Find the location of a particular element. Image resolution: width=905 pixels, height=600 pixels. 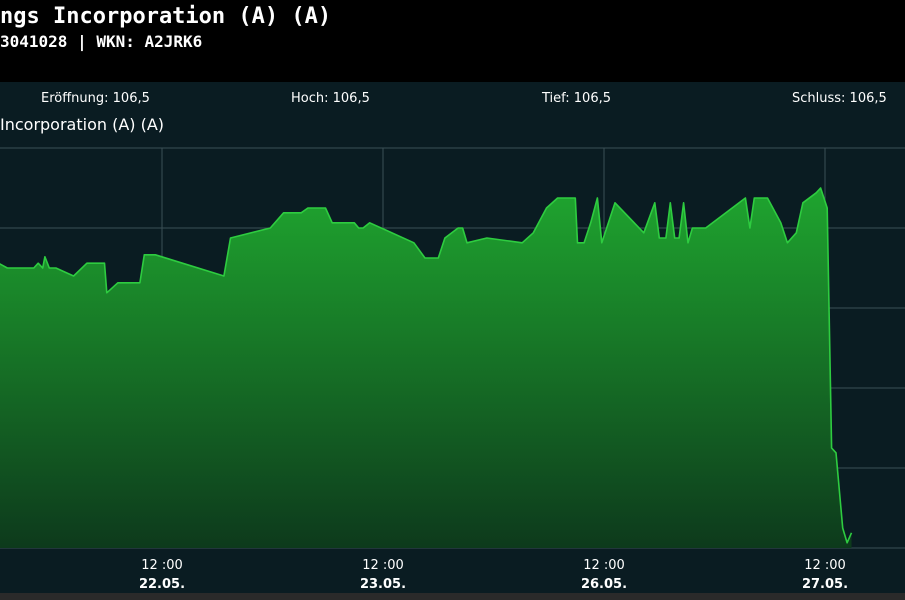

security-identifiers: 3041028 | WKN: A2JRK6 is located at coordinates (101, 41).